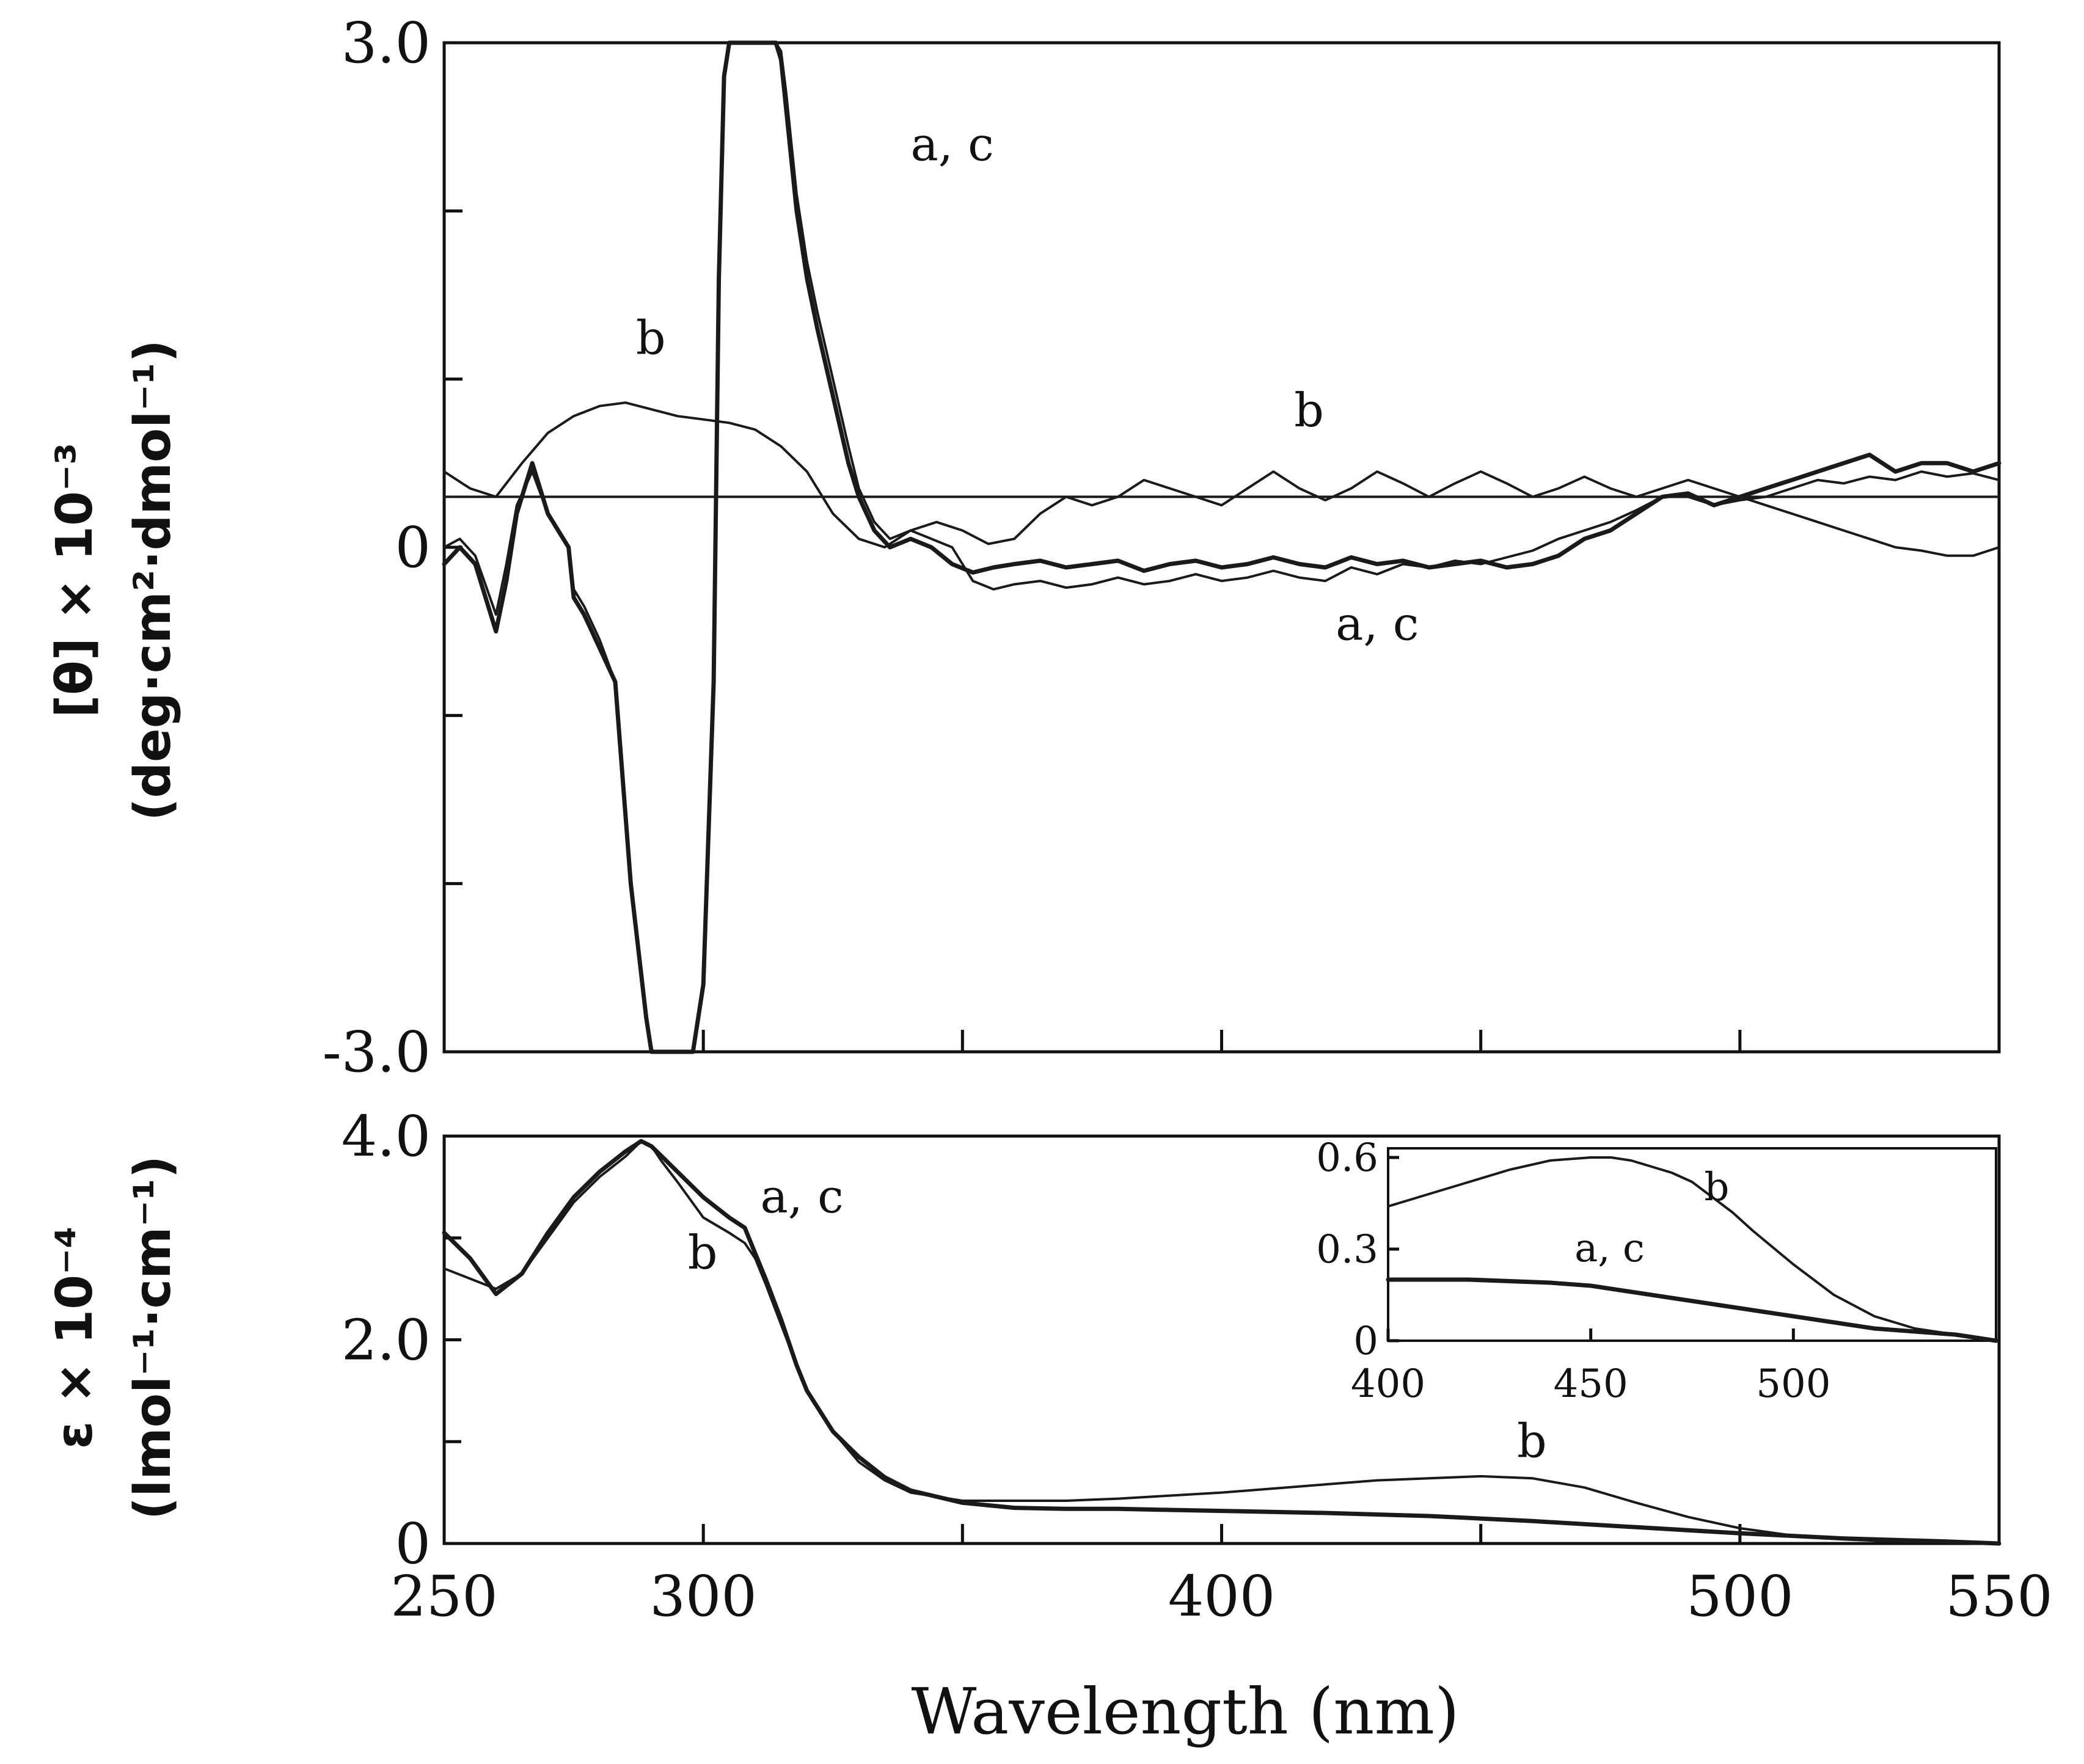 Image resolution: width=2084 pixels, height=1764 pixels. What do you see at coordinates (703, 1596) in the screenshot?
I see `abs-x-tick-label: 300` at bounding box center [703, 1596].